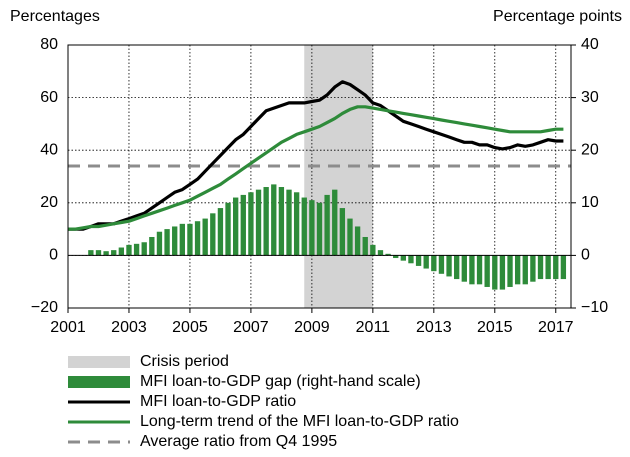  What do you see at coordinates (495, 327) in the screenshot?
I see `x-tick-label: 2015` at bounding box center [495, 327].